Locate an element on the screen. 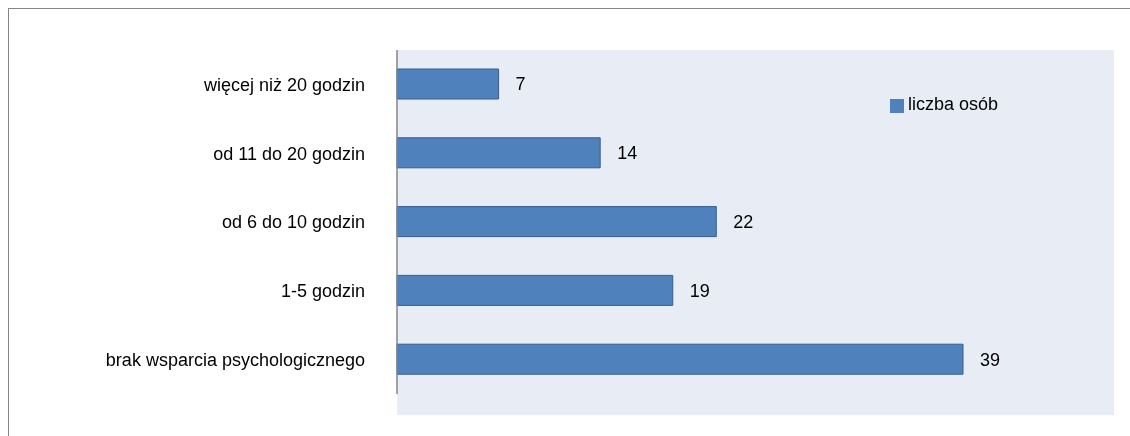  y-tick-label: więcej niż 20 godzin is located at coordinates (283, 84).